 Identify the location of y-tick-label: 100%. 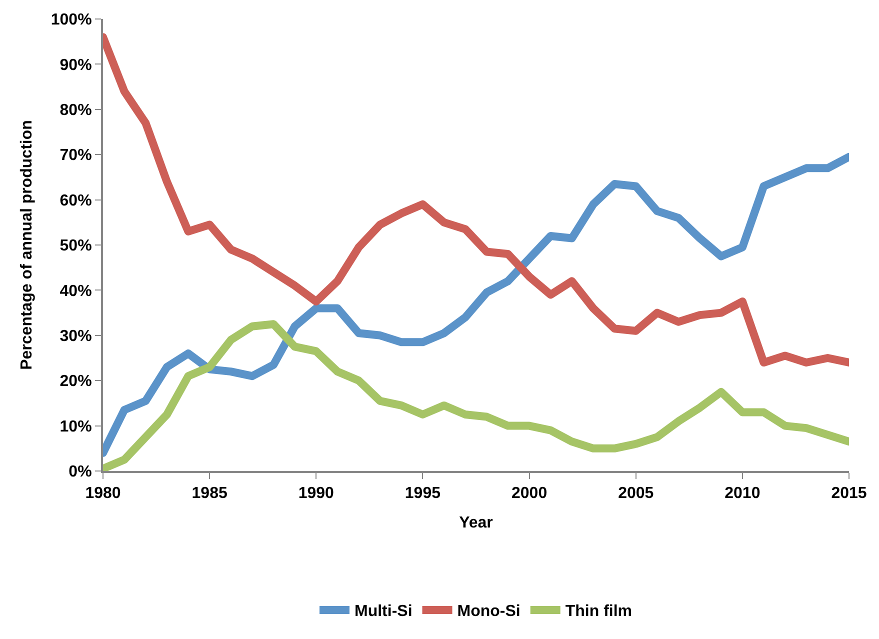
(71, 20).